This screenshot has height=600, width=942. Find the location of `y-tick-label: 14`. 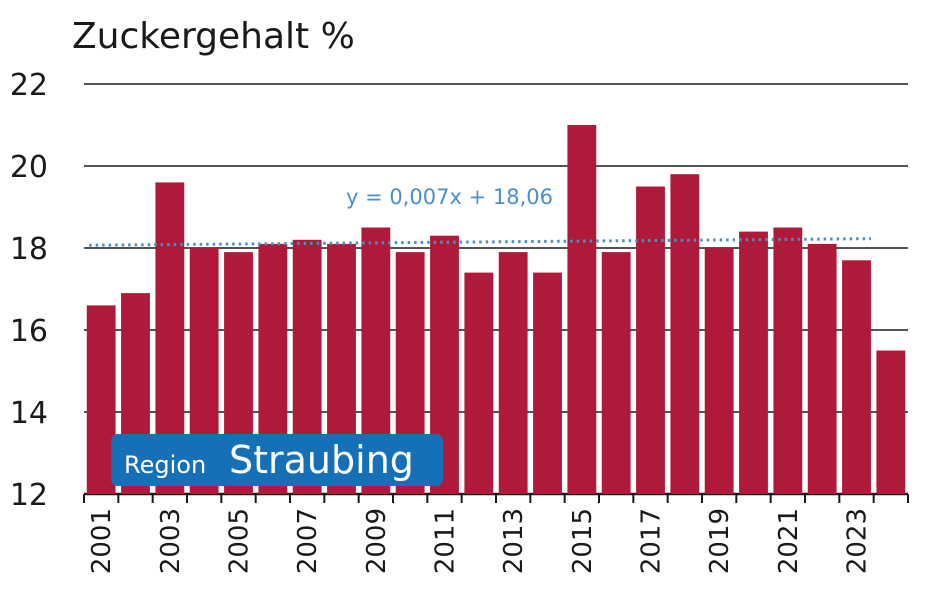

y-tick-label: 14 is located at coordinates (29, 413).